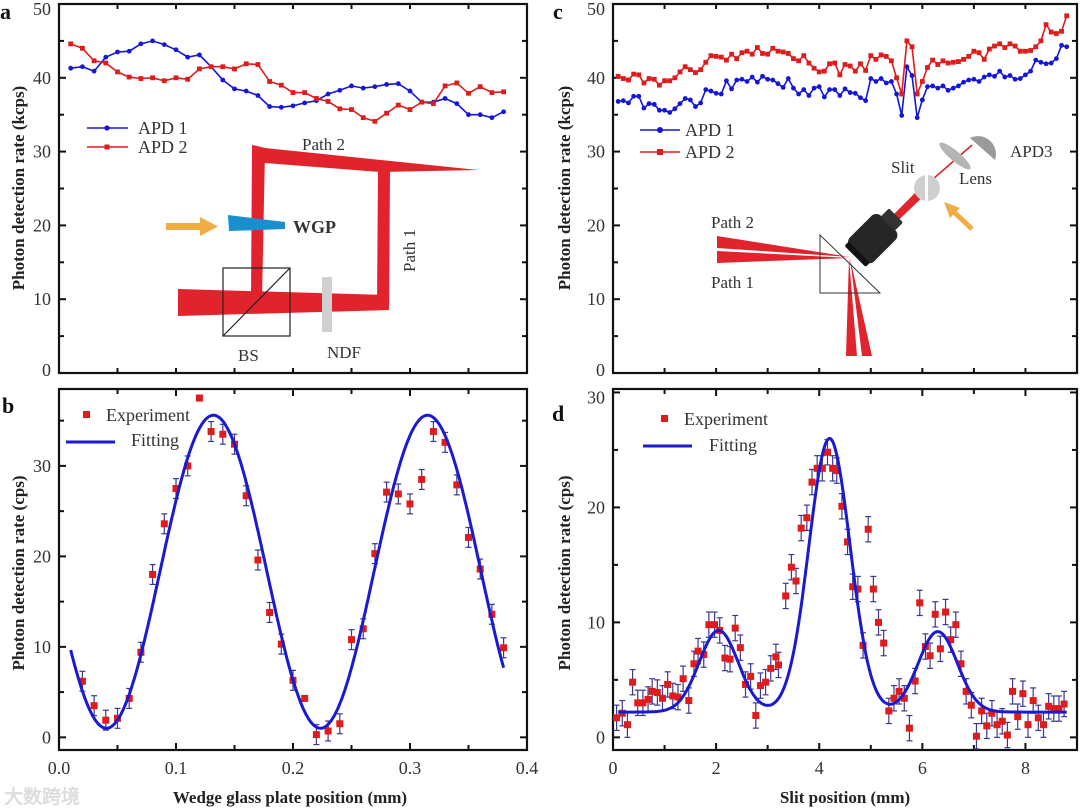 The image size is (1080, 808). I want to click on series-apd1, so click(842, 81).